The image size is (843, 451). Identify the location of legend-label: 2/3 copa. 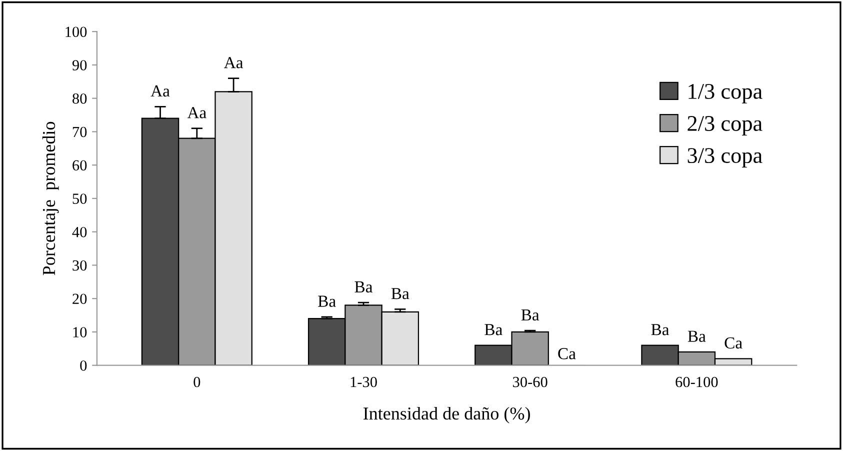
(725, 126).